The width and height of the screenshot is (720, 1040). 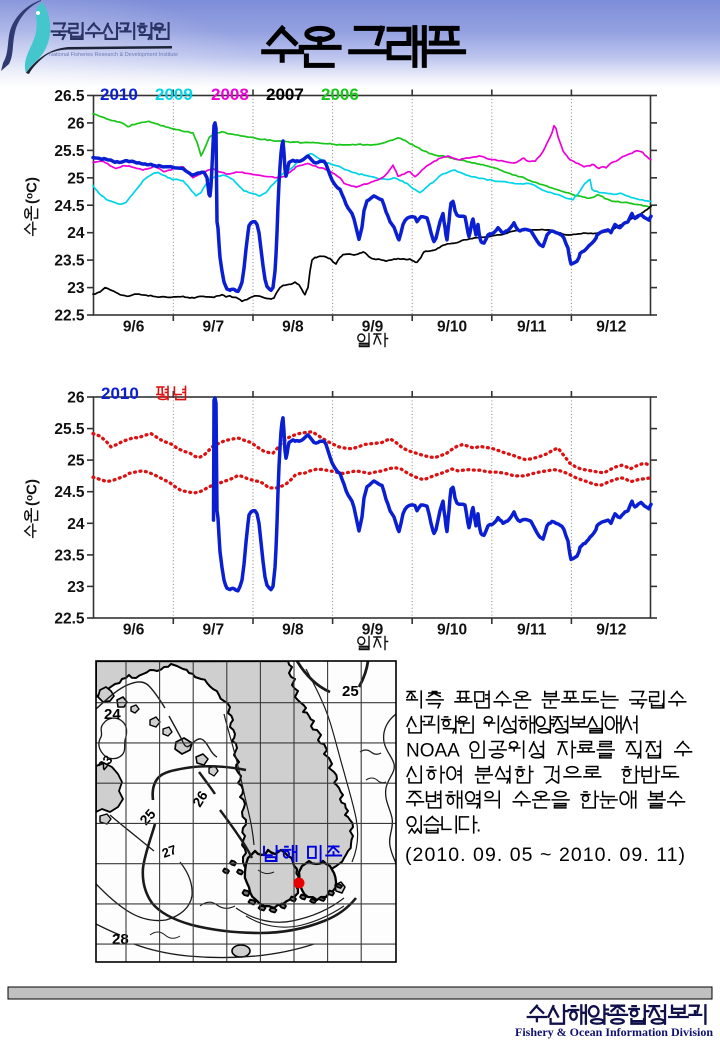 I want to click on svg-text:Fishery & Ocean Information Di: Fishery & Ocean Information Division, so click(x=614, y=1032).